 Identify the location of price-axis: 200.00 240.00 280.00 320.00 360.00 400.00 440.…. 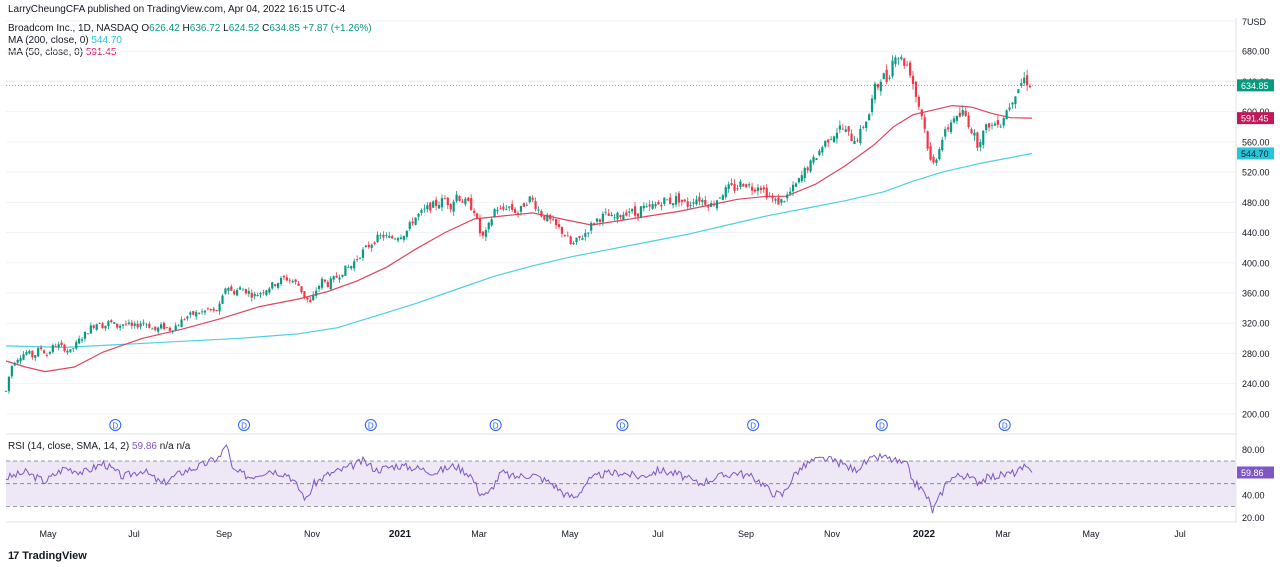
(1255, 218).